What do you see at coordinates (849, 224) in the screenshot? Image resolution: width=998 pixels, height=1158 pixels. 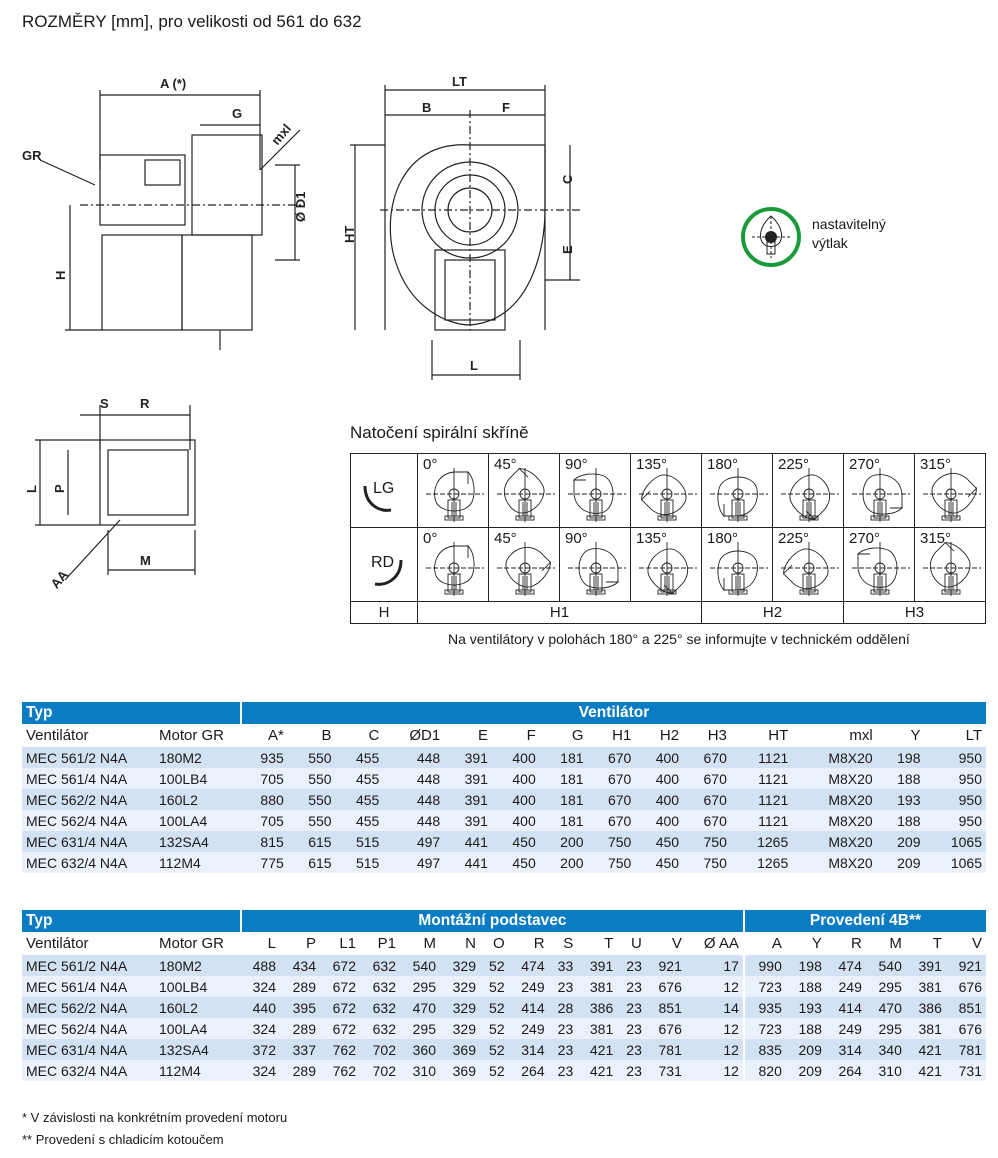 I see `adjustable-line1: nastavitelný` at bounding box center [849, 224].